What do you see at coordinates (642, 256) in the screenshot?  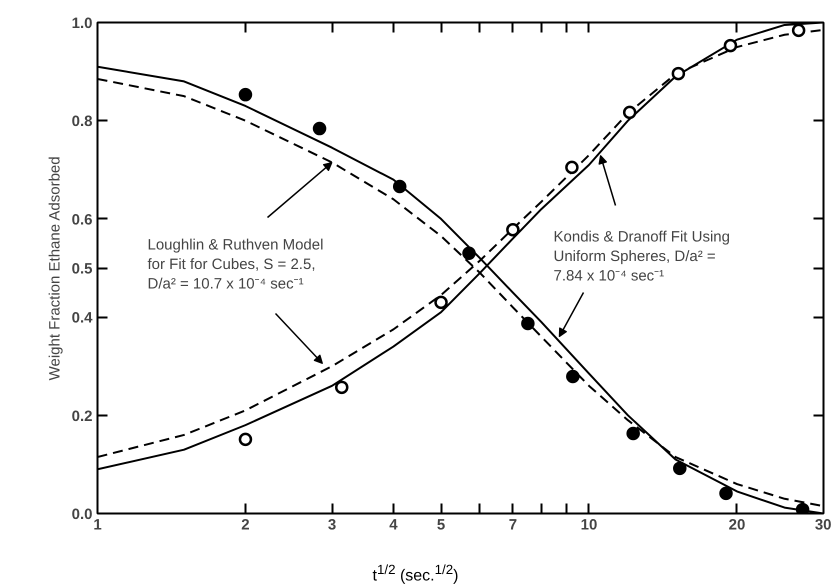 I see `annotation: Kondis & Dranoff Fit Using Uniform Spheres, D/a² = 7.84 x 10⁻⁴ sec⁻¹` at bounding box center [642, 256].